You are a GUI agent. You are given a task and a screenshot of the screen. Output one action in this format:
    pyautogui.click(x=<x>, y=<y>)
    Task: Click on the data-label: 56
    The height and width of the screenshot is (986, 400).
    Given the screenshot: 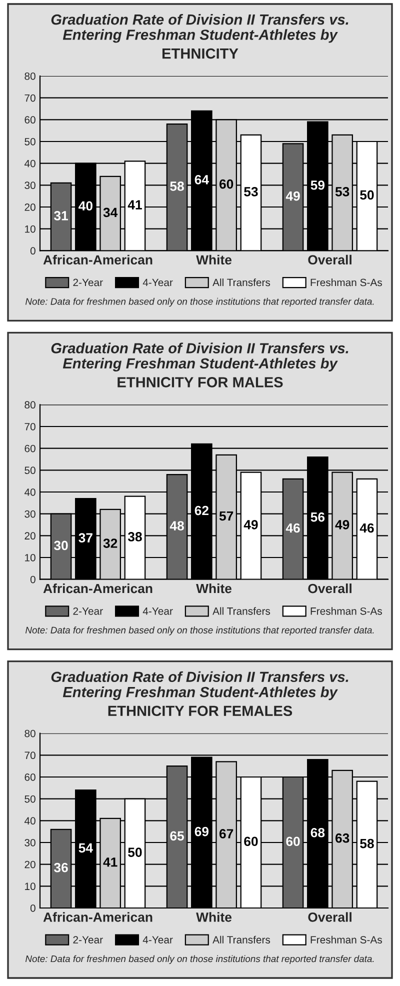 What is the action you would take?
    pyautogui.click(x=317, y=517)
    